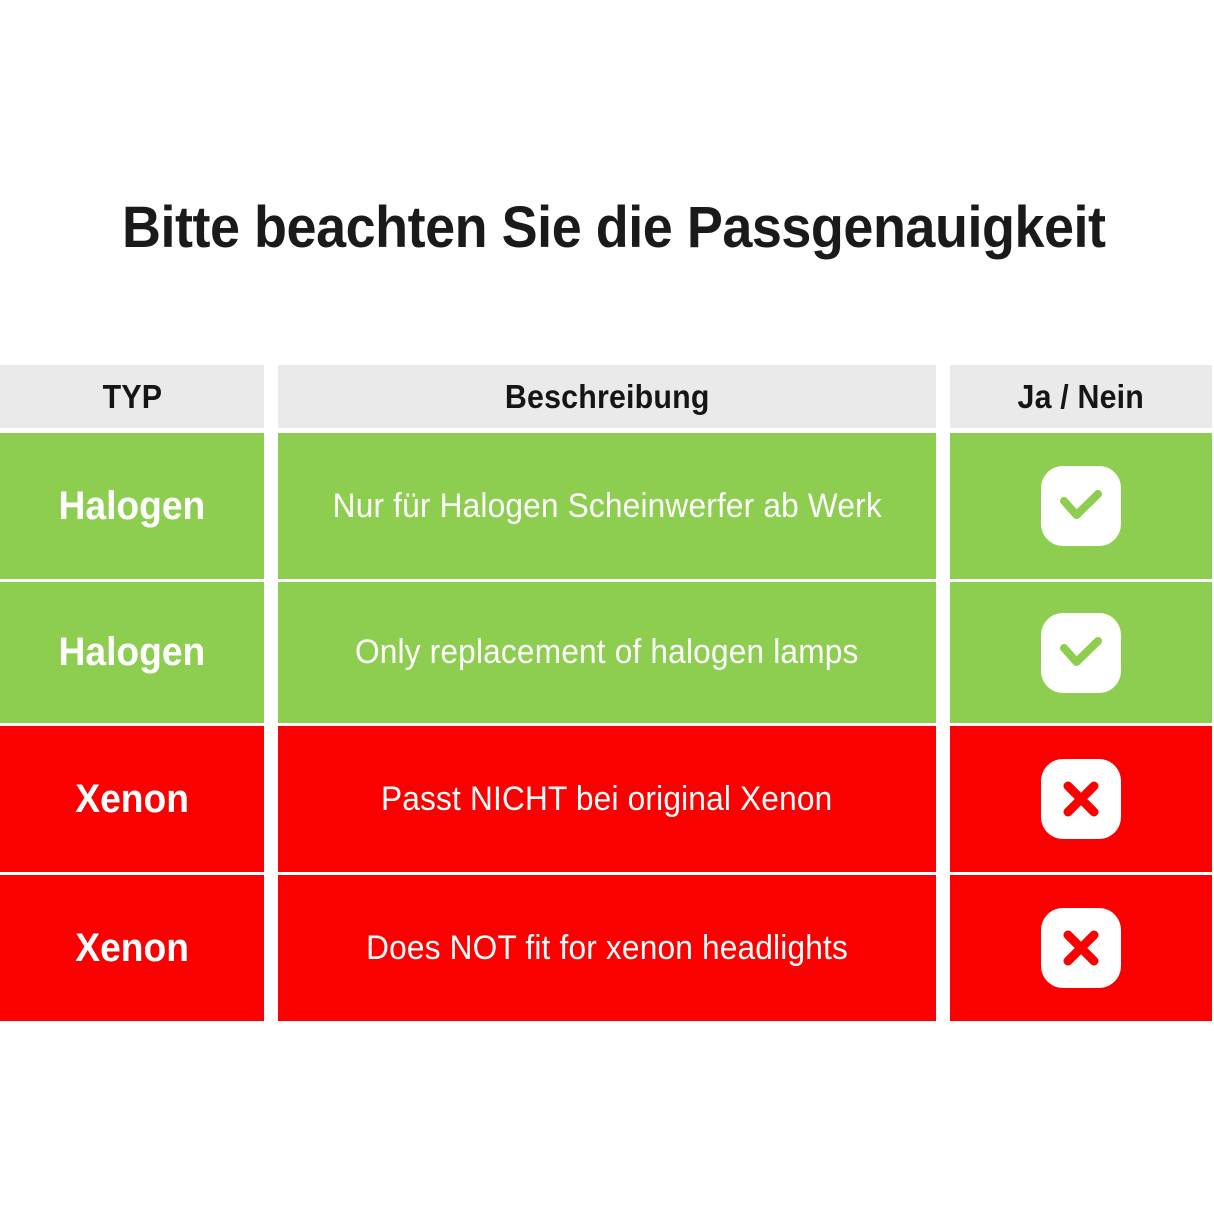 This screenshot has height=1214, width=1214. I want to click on cell-description: Passt NICHT bei original Xenon, so click(607, 799).